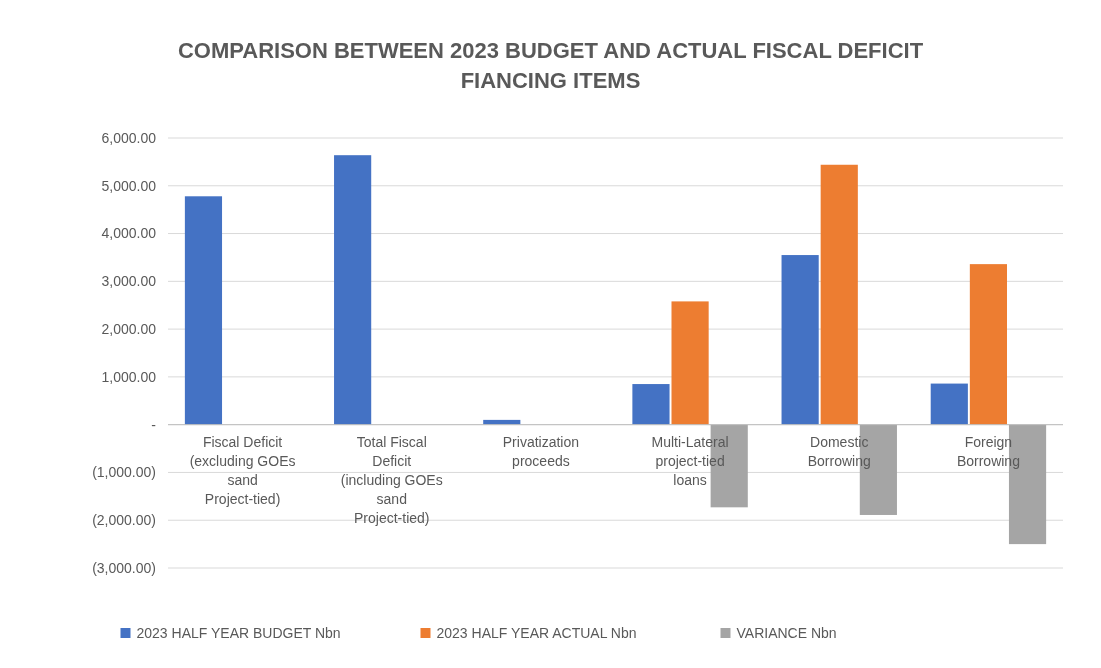 This screenshot has width=1101, height=668. Describe the element at coordinates (129, 137) in the screenshot. I see `y-tick-label: 6,000.00` at that location.